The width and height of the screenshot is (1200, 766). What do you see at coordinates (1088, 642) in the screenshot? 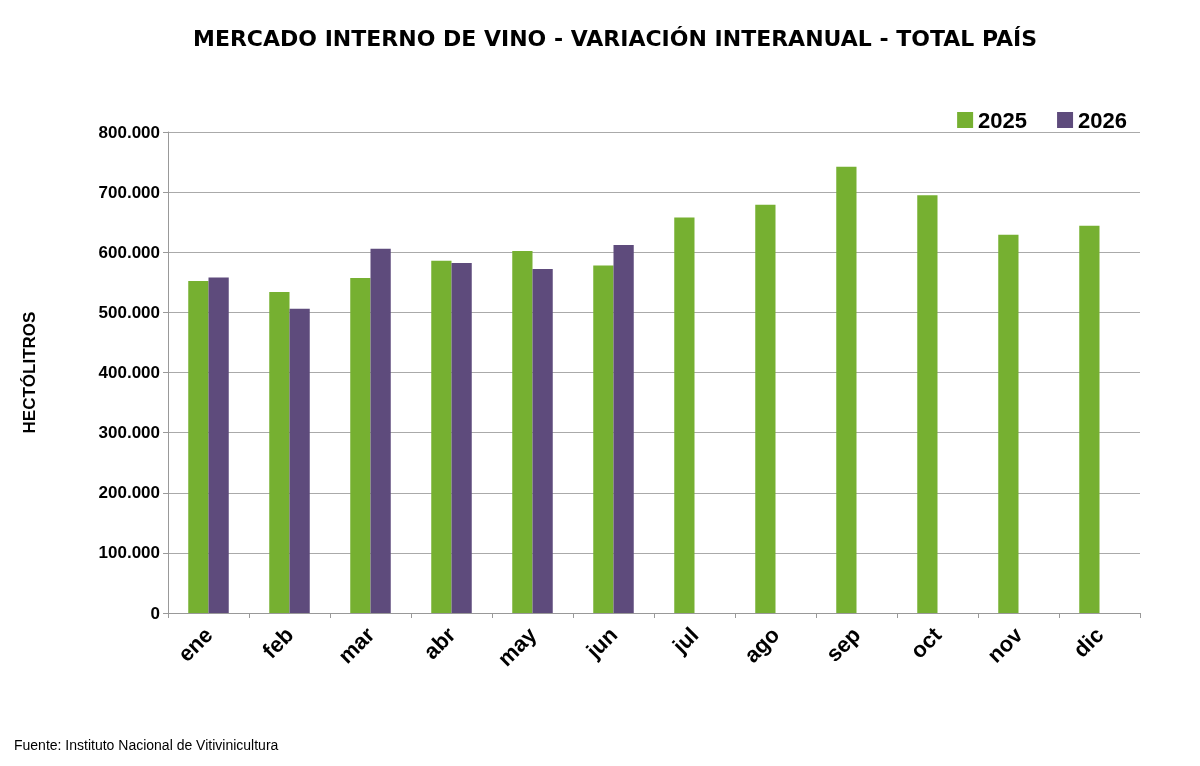
I see `x-tick-label: dic` at bounding box center [1088, 642].